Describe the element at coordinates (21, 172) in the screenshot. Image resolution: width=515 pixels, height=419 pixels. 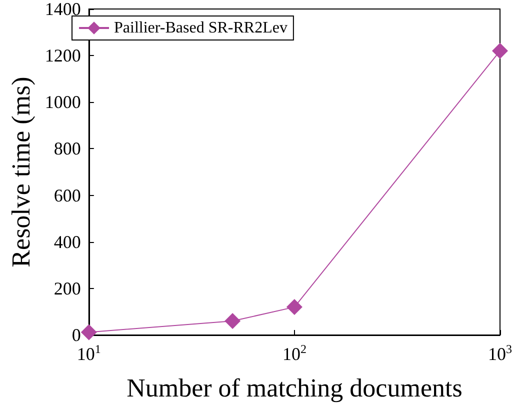
I see `y-axis-title: Resolve time (ms)` at that location.